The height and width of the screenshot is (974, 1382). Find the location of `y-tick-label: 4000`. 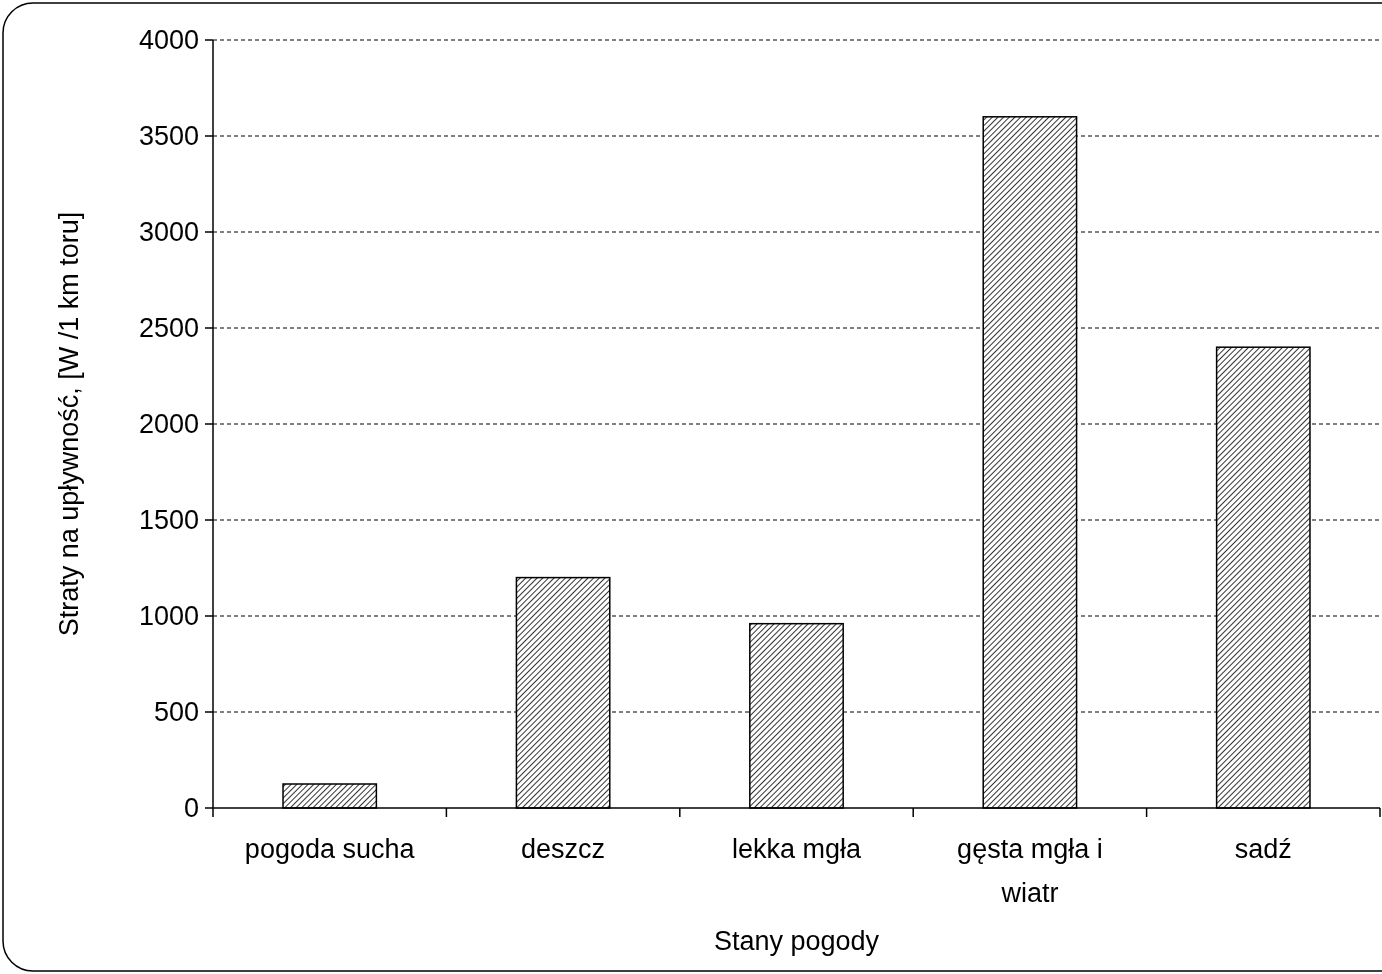

y-tick-label: 4000 is located at coordinates (168, 40).